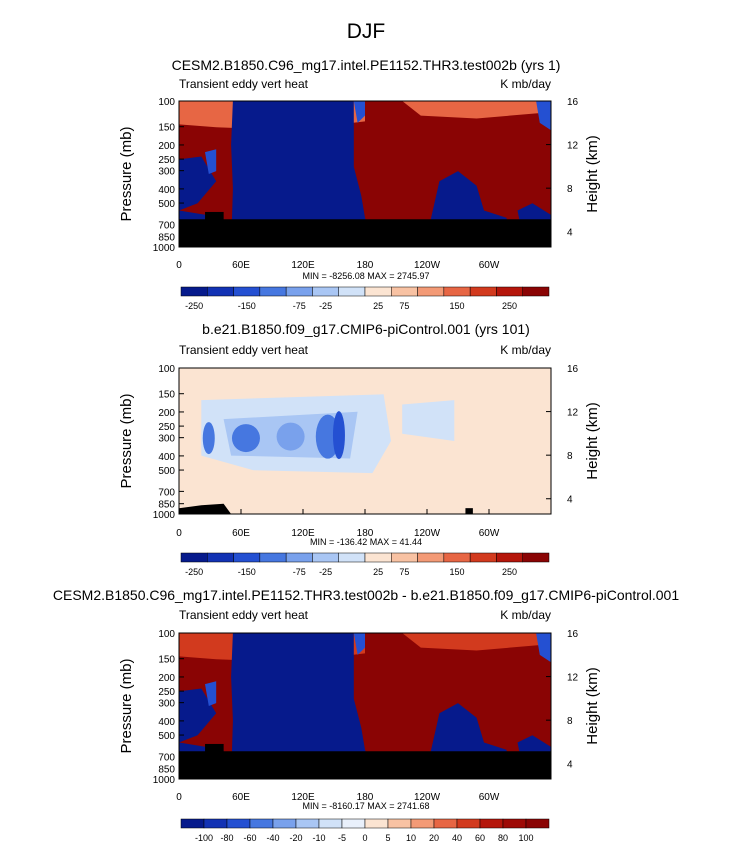  Describe the element at coordinates (489, 797) in the screenshot. I see `x-tick-label: 60W` at that location.